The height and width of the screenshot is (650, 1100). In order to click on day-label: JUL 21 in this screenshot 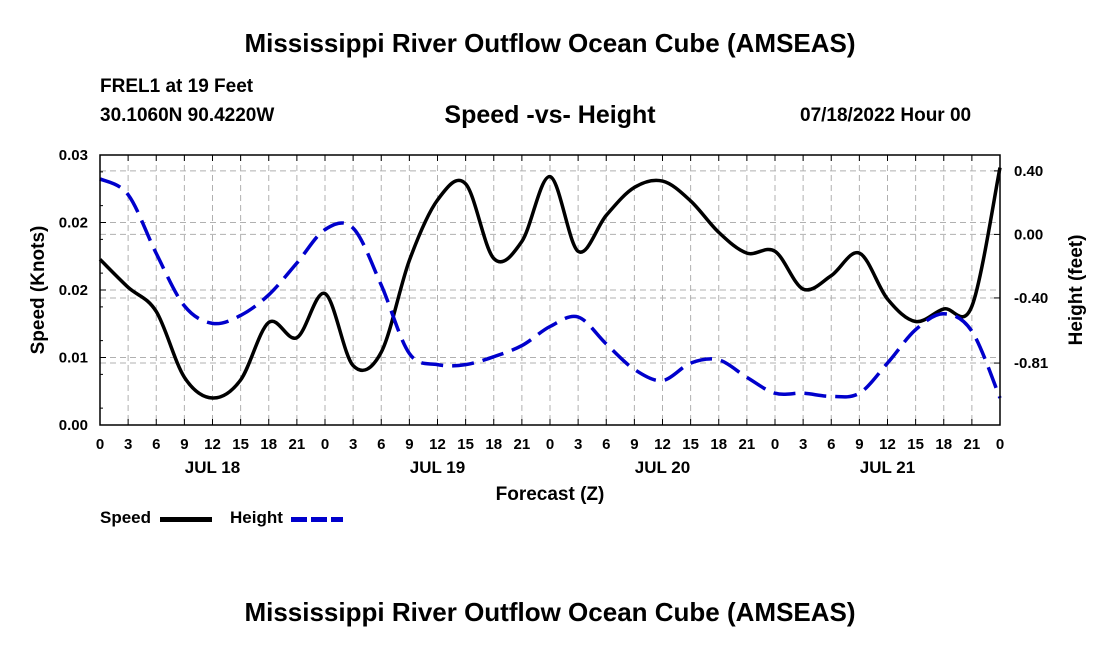, I will do `click(887, 467)`.